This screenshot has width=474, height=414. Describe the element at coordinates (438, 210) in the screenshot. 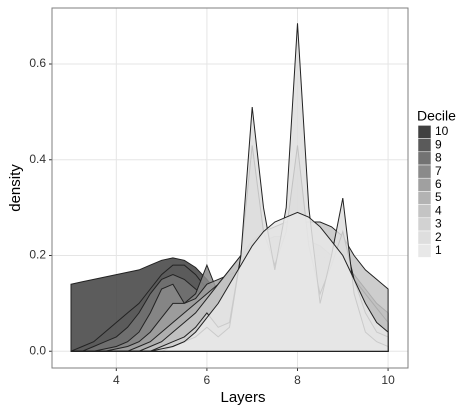

I see `legend-label: 4` at that location.